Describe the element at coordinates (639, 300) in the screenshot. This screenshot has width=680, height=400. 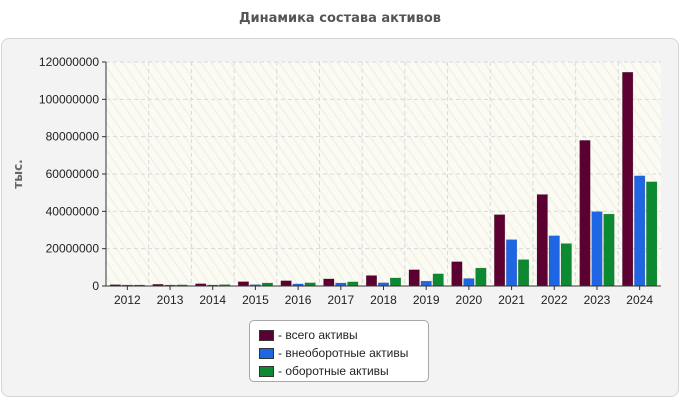
I see `x-tick-label: 2024` at that location.